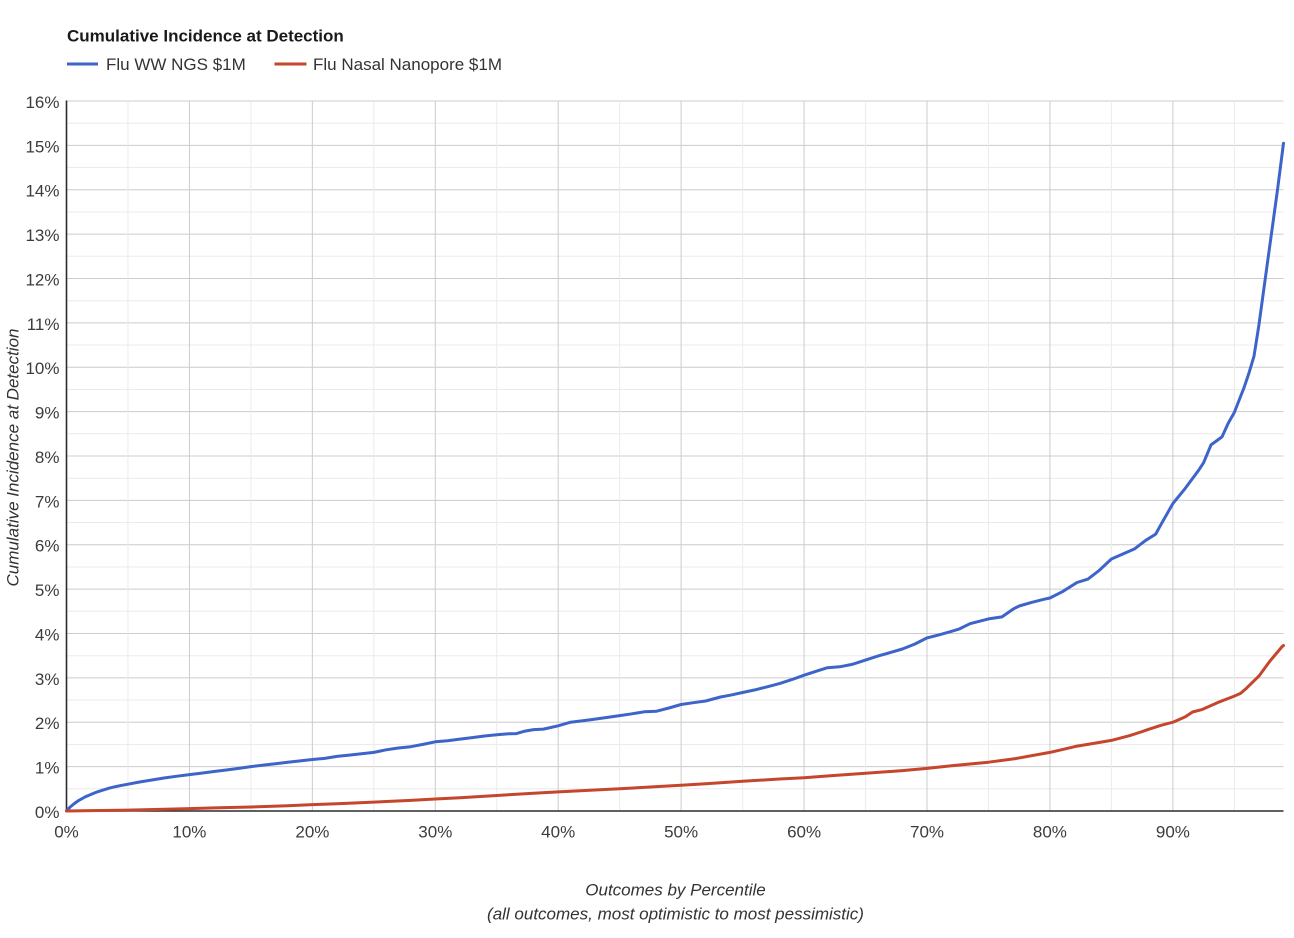  I want to click on svg-text: 12%, so click(42, 279).